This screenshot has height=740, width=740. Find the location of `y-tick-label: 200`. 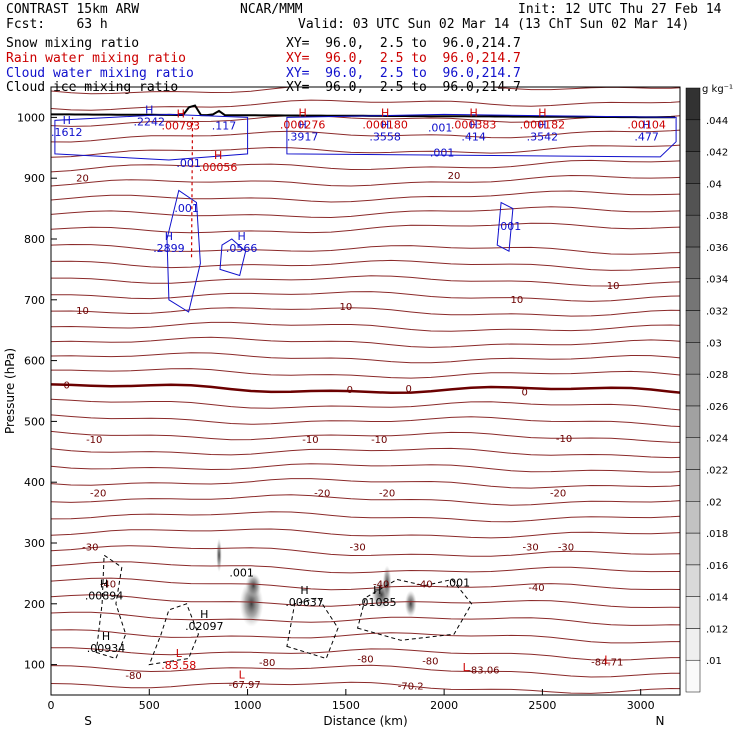

y-tick-label: 200 is located at coordinates (34, 604).